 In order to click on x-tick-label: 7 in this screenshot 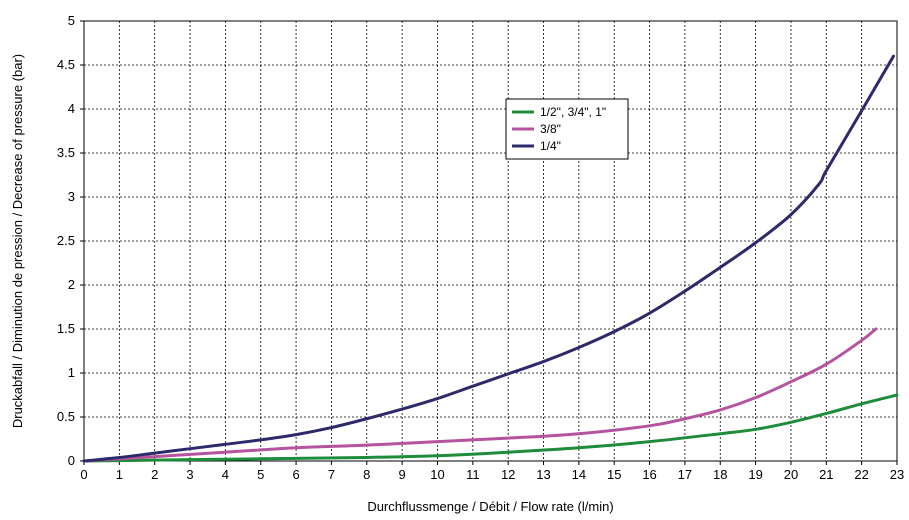, I will do `click(331, 474)`.